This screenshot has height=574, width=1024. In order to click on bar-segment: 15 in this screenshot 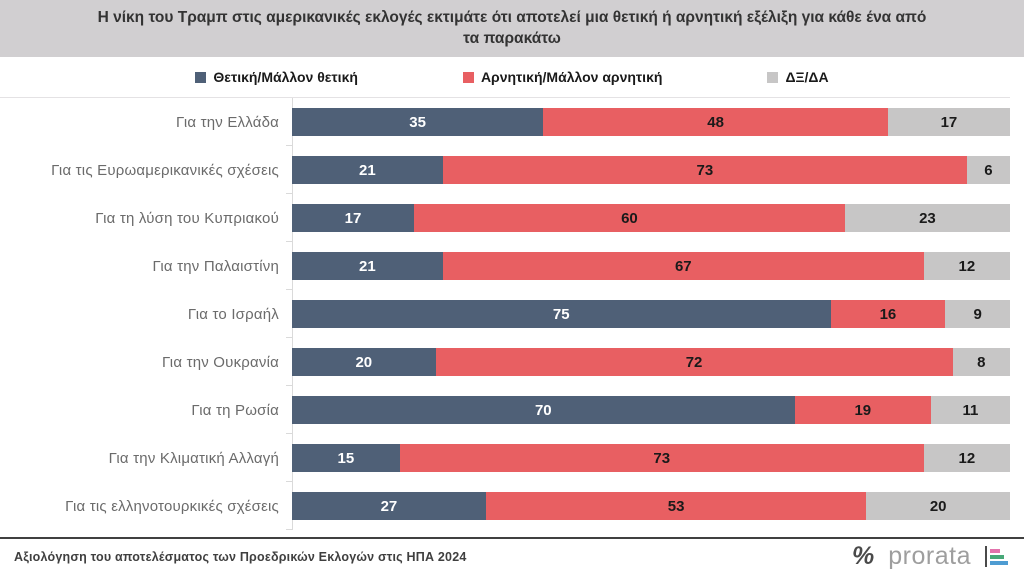, I will do `click(346, 458)`.